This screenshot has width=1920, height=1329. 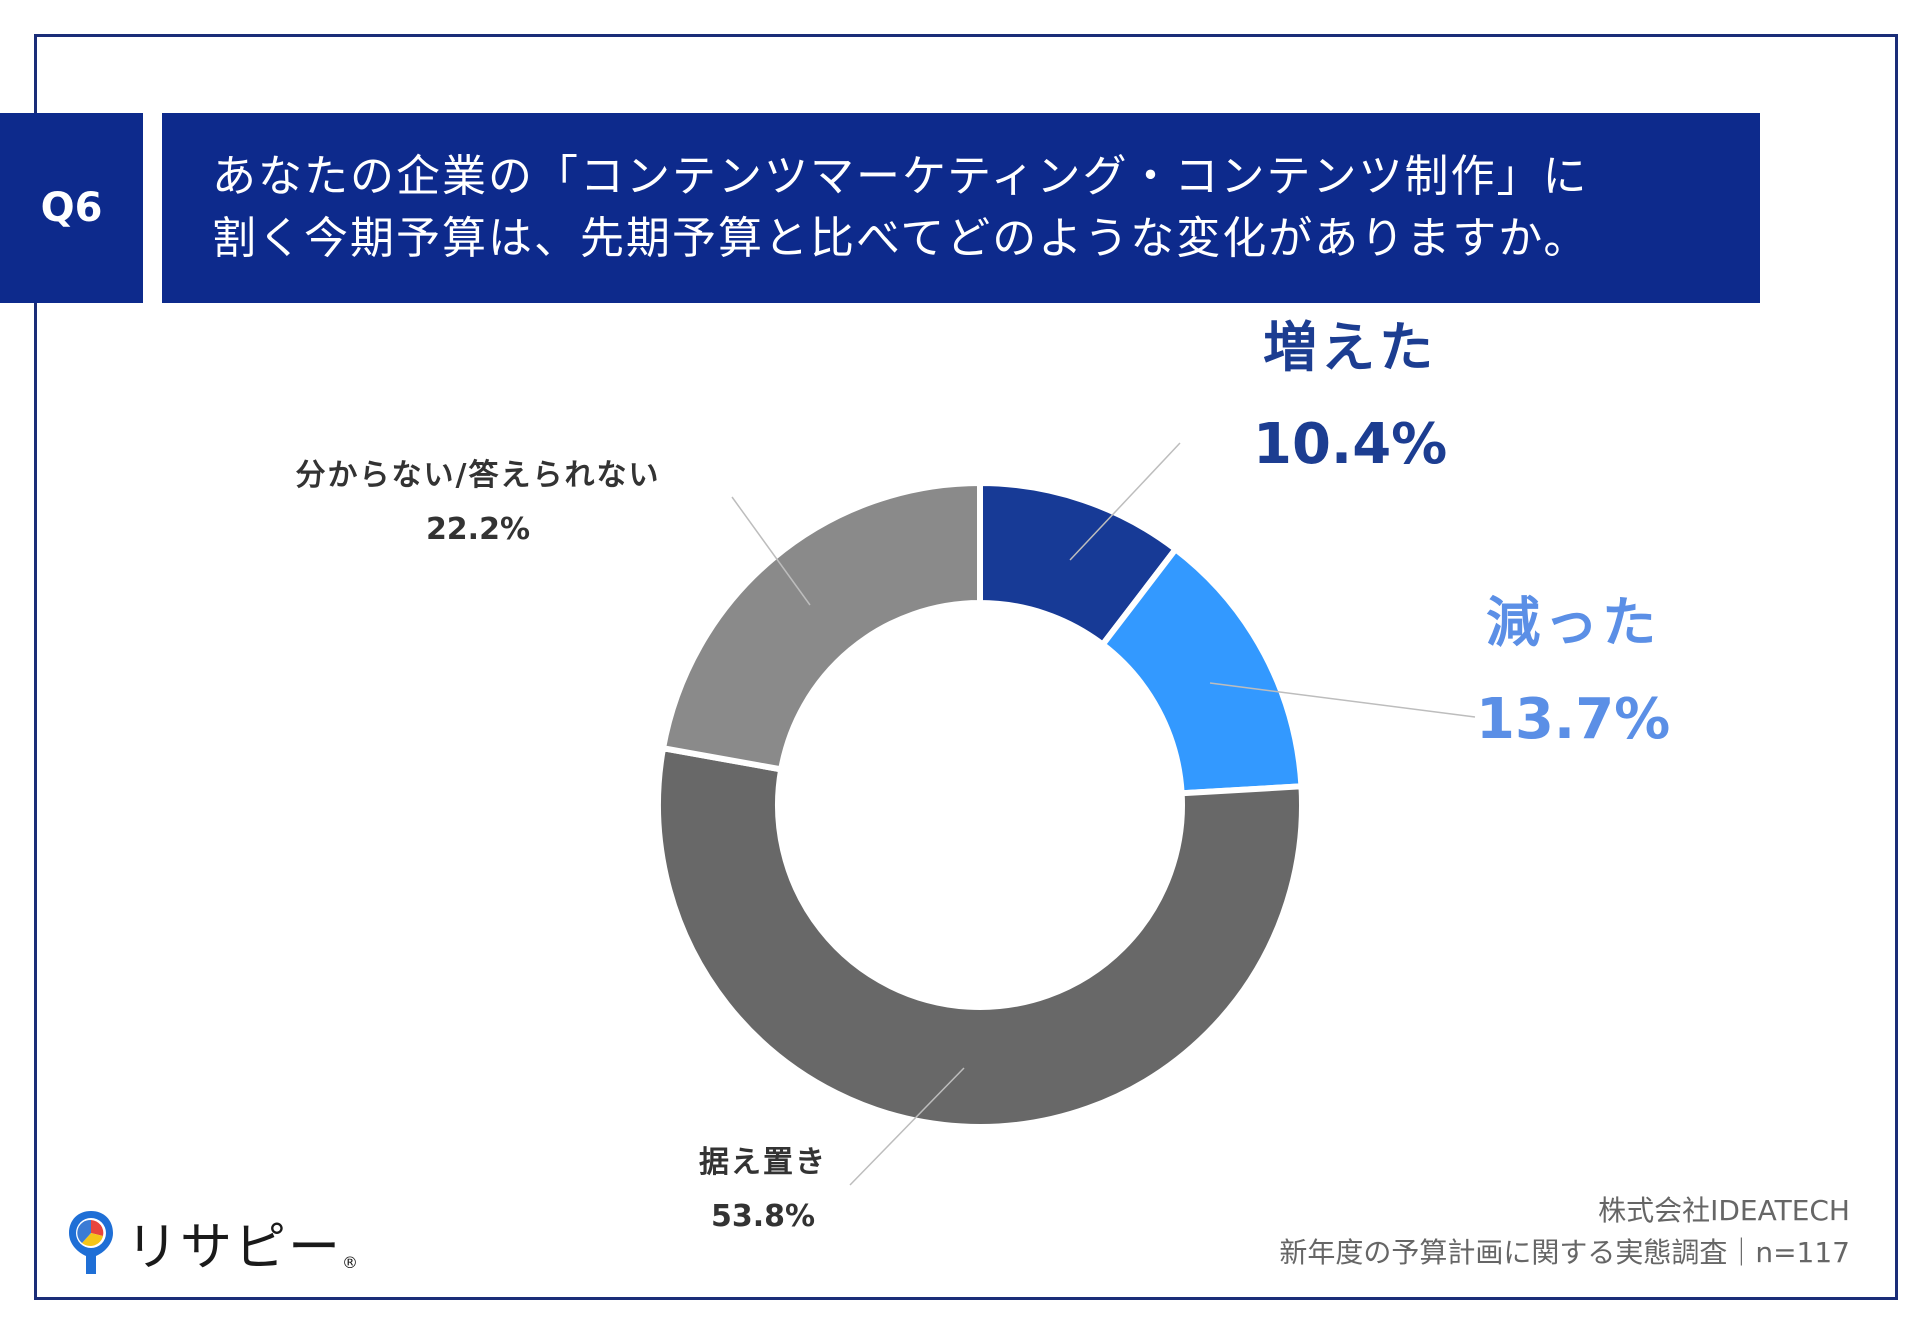 I want to click on source-note: 株式会社IDEATECH 新年度の予算計画に関する実態調査｜n=117, so click(x=1564, y=1232).